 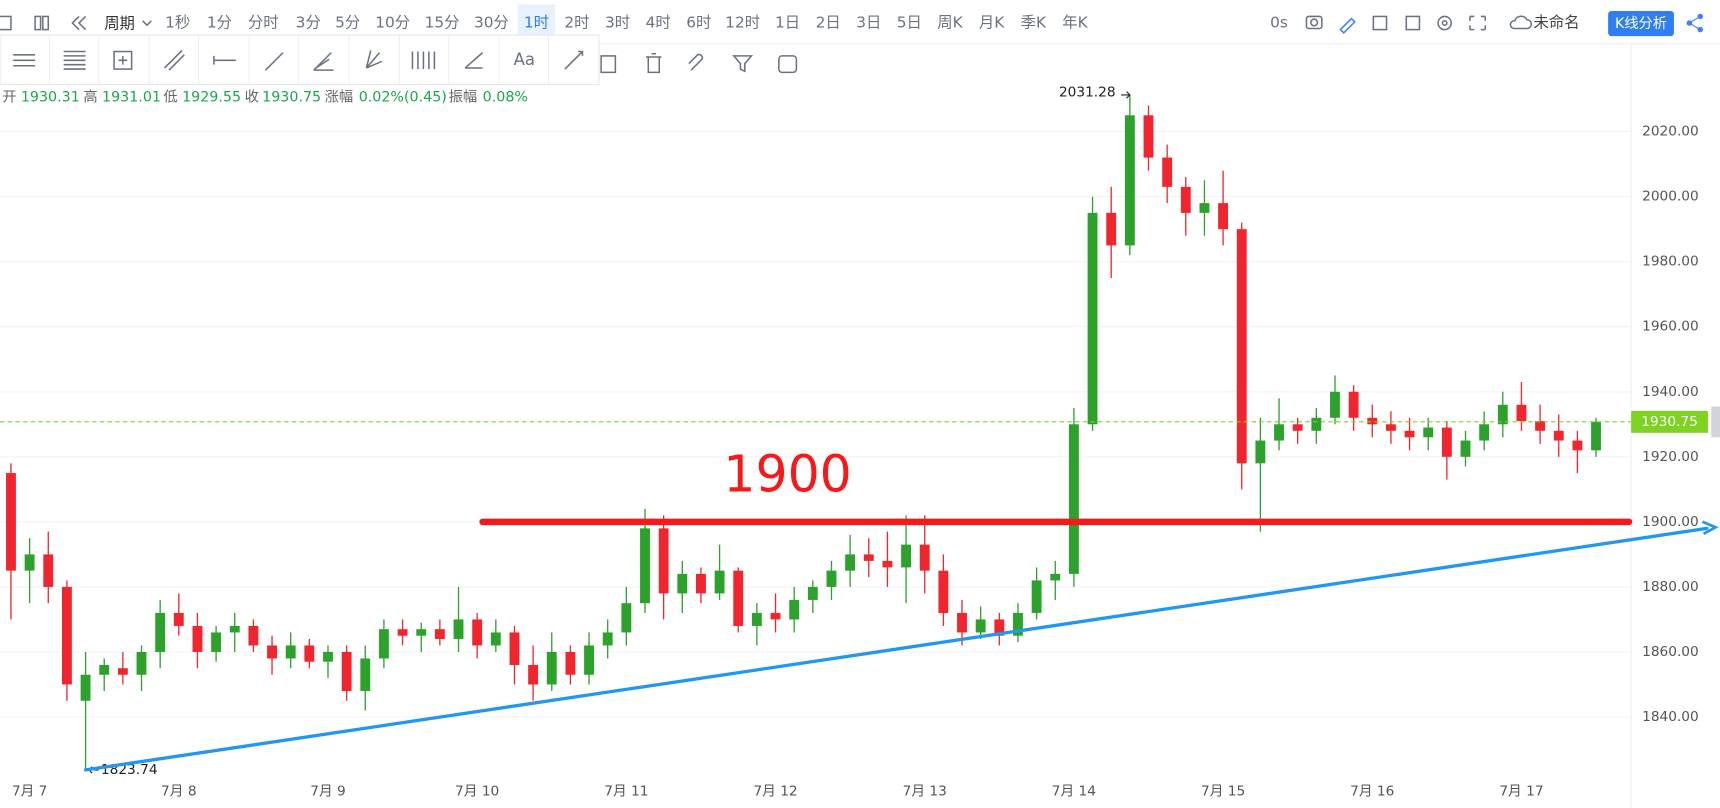 I want to click on x-tick-label: 7月 11, so click(x=626, y=792).